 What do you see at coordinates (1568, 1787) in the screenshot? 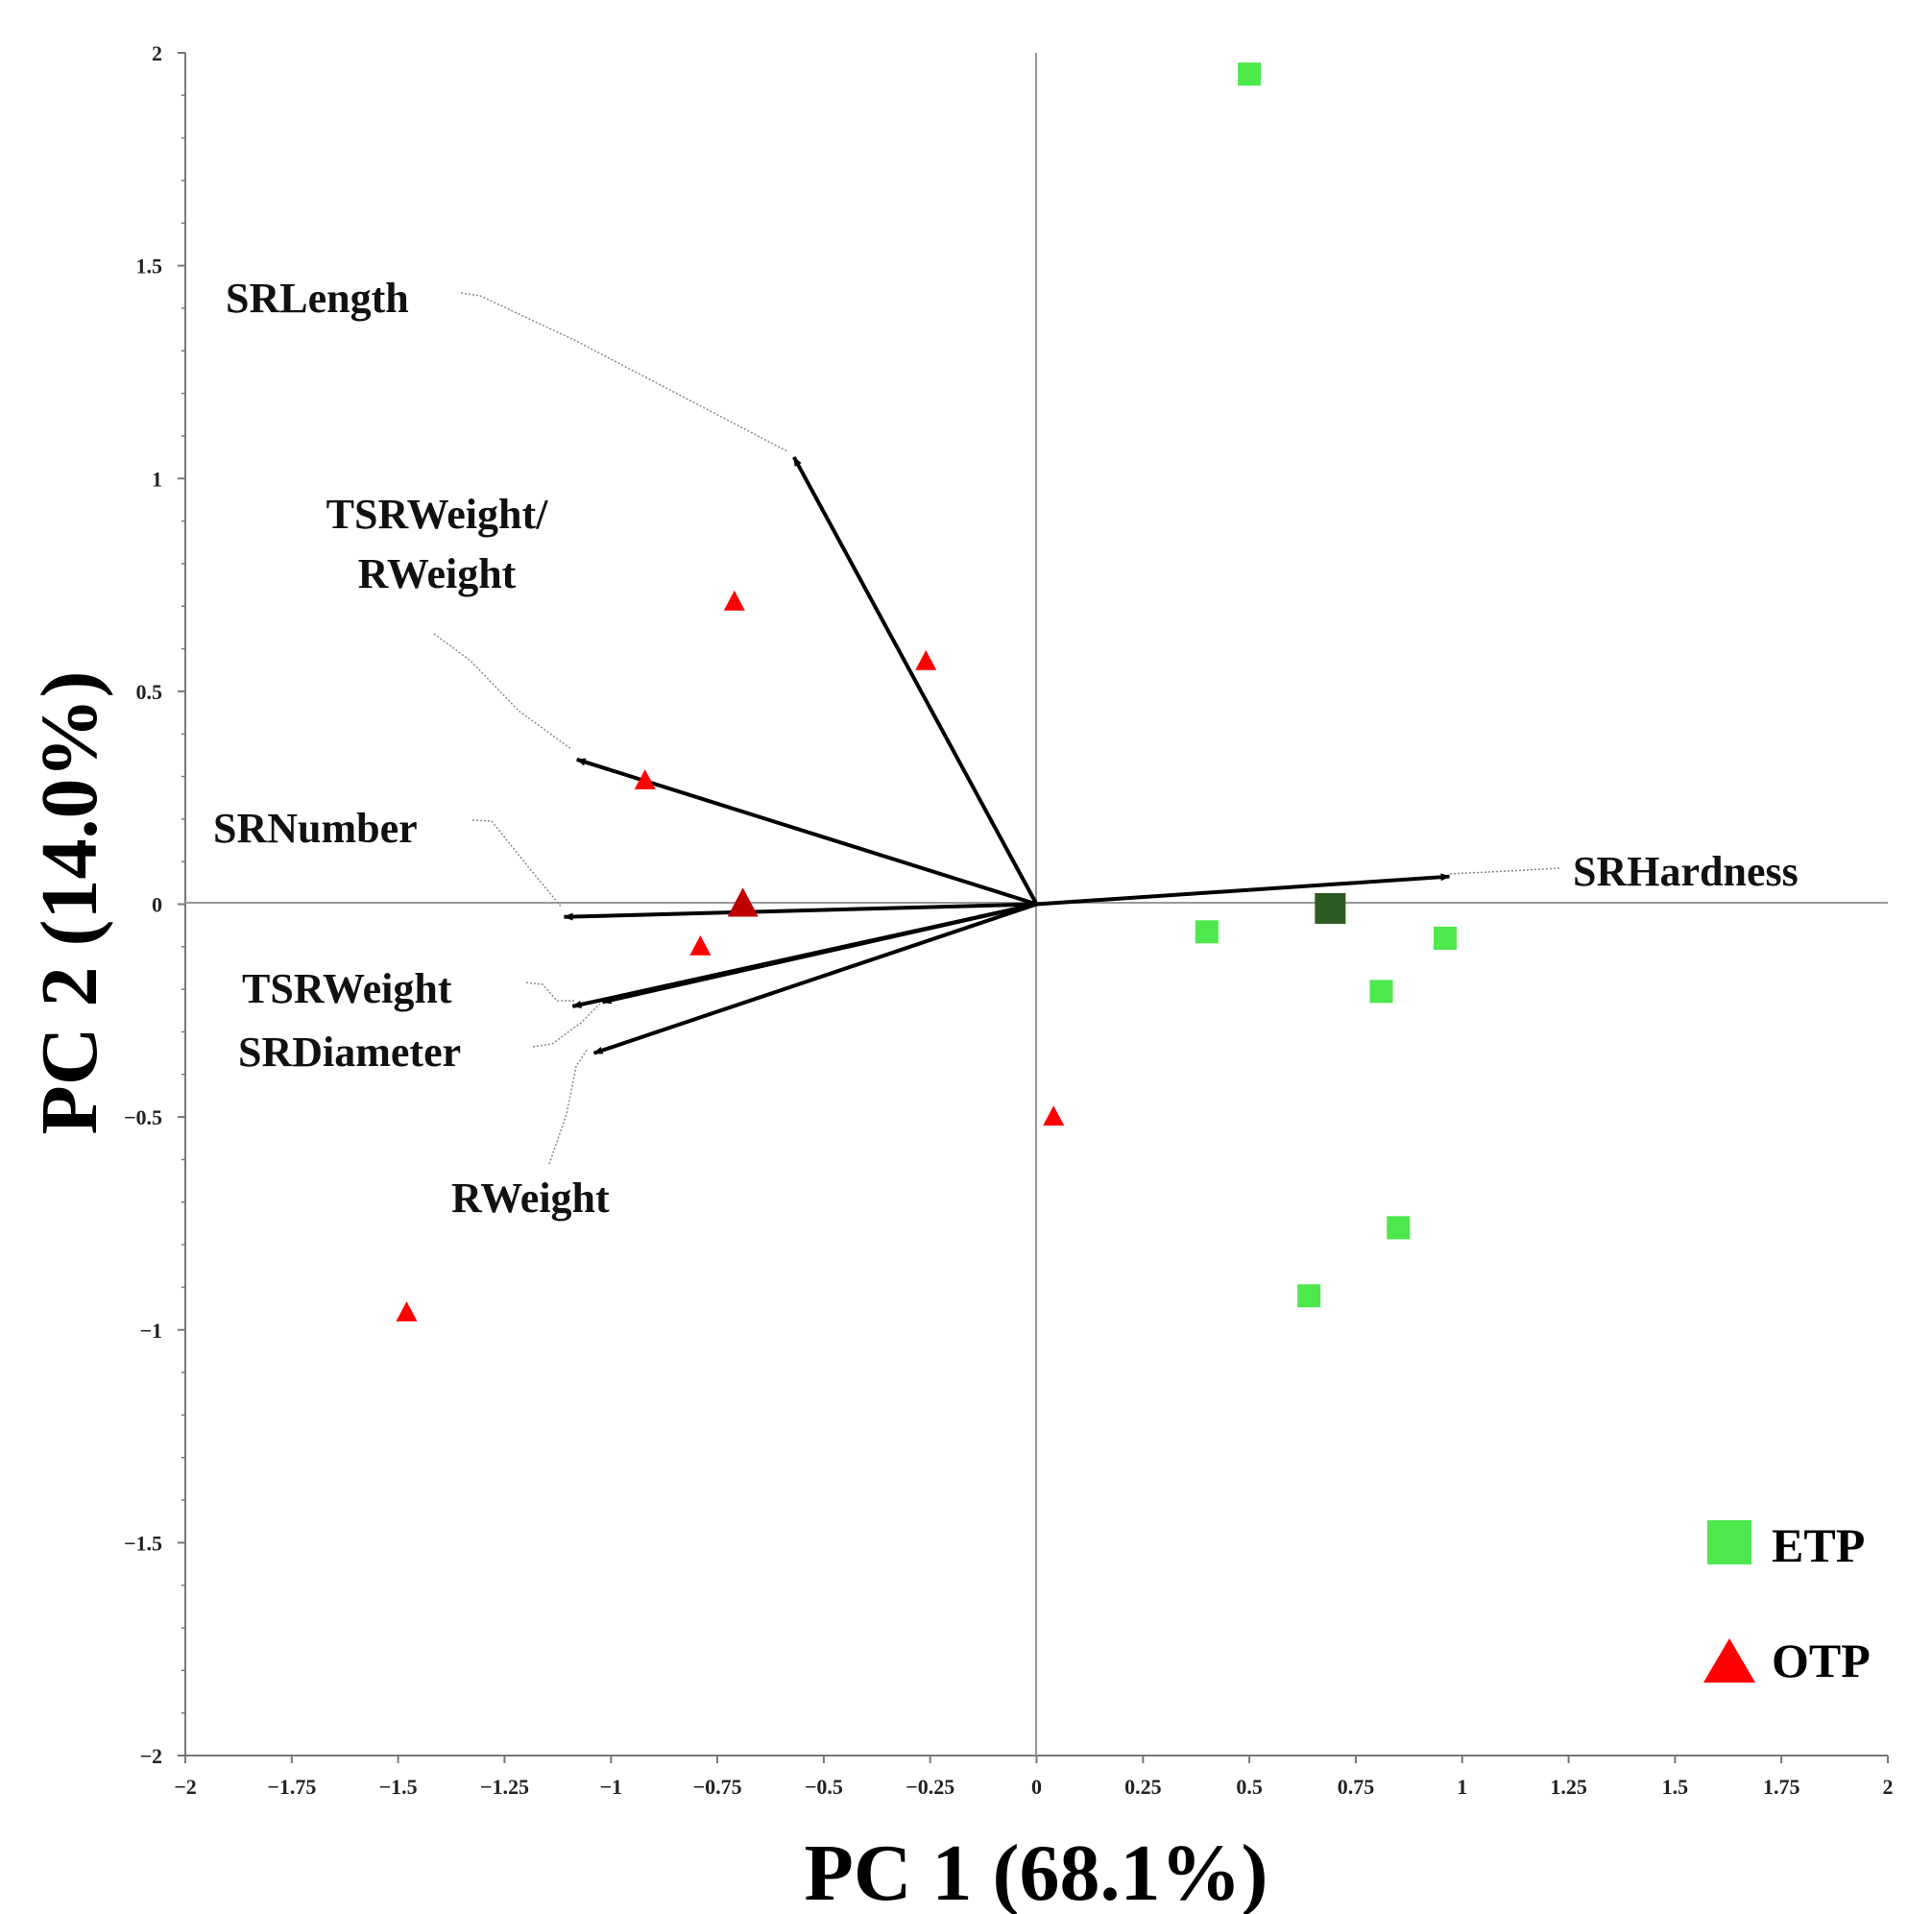
I see `x-tick-label: 1.25` at bounding box center [1568, 1787].